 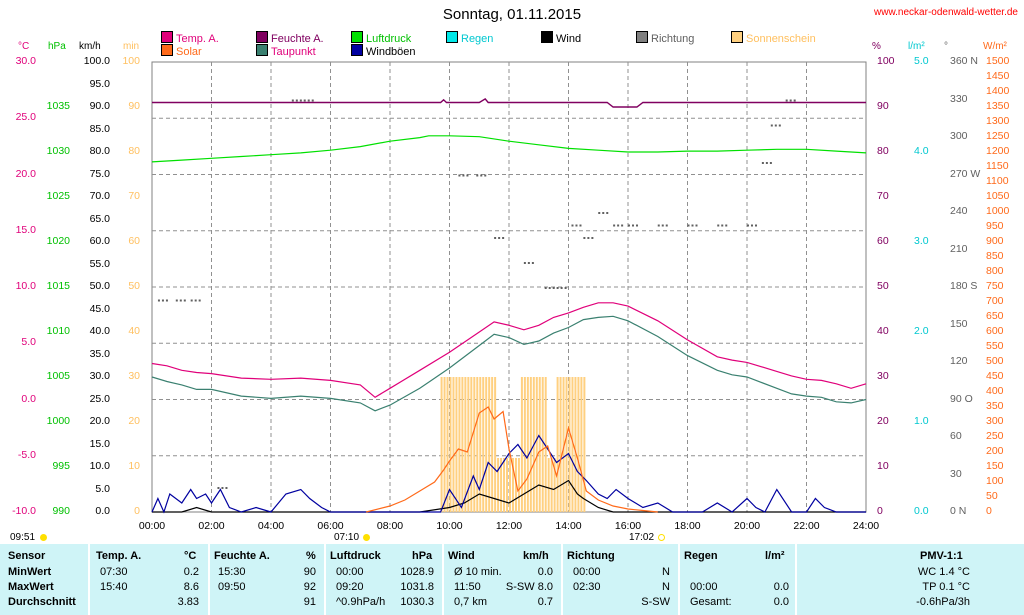 What do you see at coordinates (99, 128) in the screenshot?
I see `tick-wind: 85.0` at bounding box center [99, 128].